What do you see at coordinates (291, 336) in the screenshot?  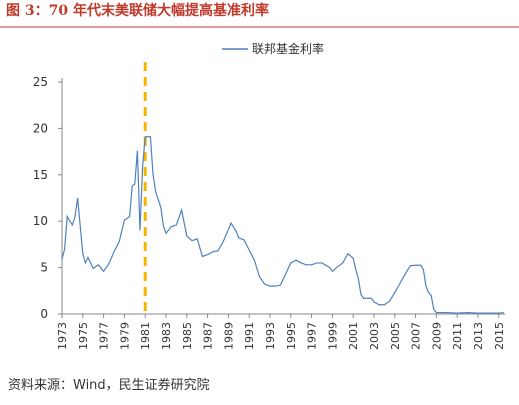 I see `x-tick-label: 1995` at bounding box center [291, 336].